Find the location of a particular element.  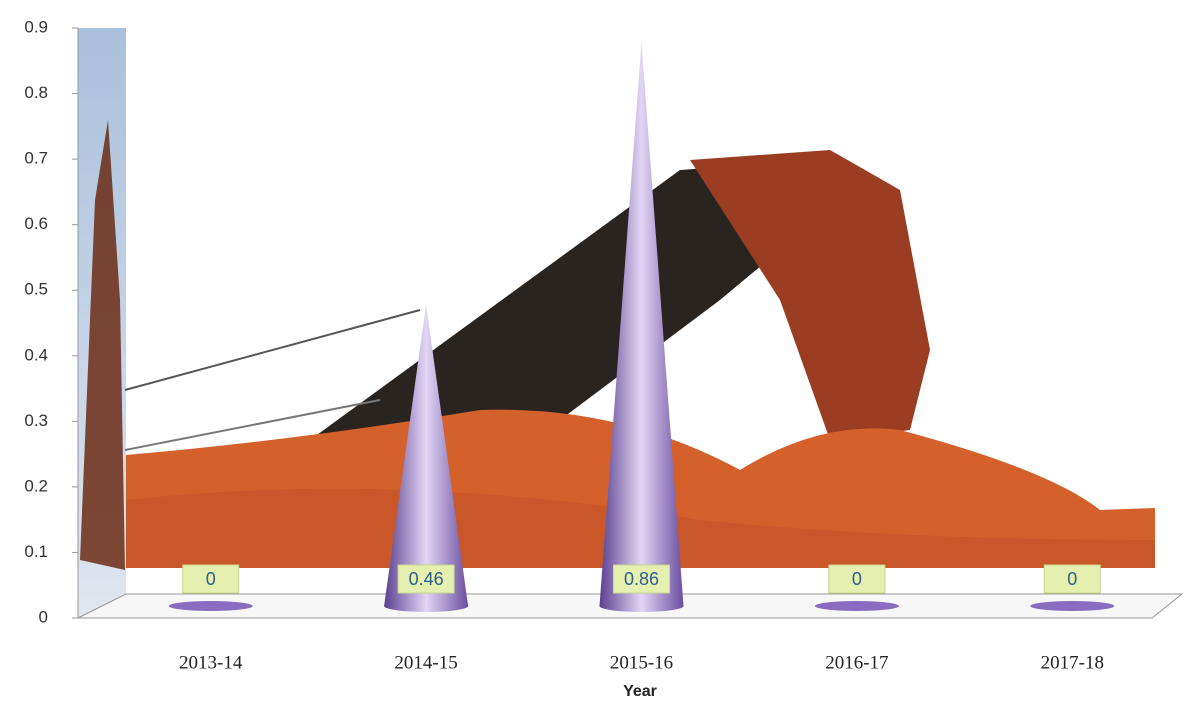

x-tick-label: 2016-17 is located at coordinates (856, 662).